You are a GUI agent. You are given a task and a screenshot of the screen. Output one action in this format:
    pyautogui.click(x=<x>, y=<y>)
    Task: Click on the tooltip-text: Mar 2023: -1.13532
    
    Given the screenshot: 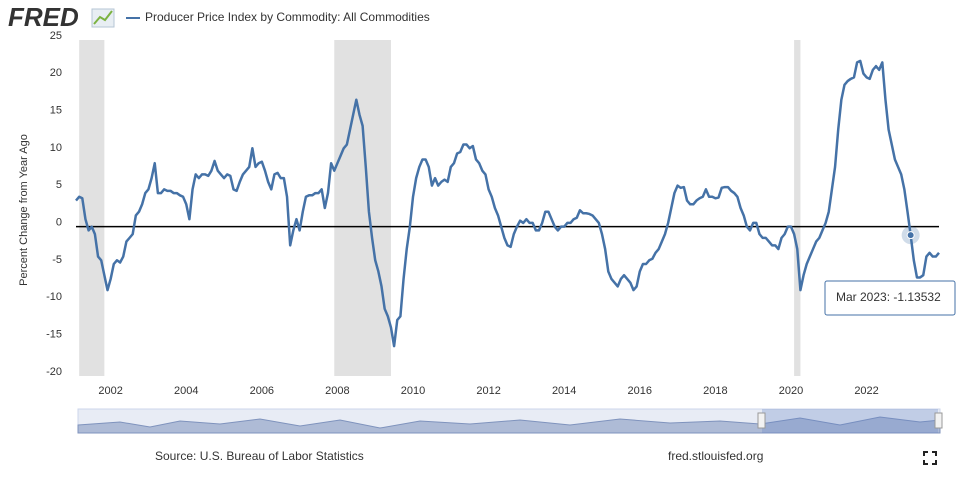 What is the action you would take?
    pyautogui.click(x=888, y=297)
    